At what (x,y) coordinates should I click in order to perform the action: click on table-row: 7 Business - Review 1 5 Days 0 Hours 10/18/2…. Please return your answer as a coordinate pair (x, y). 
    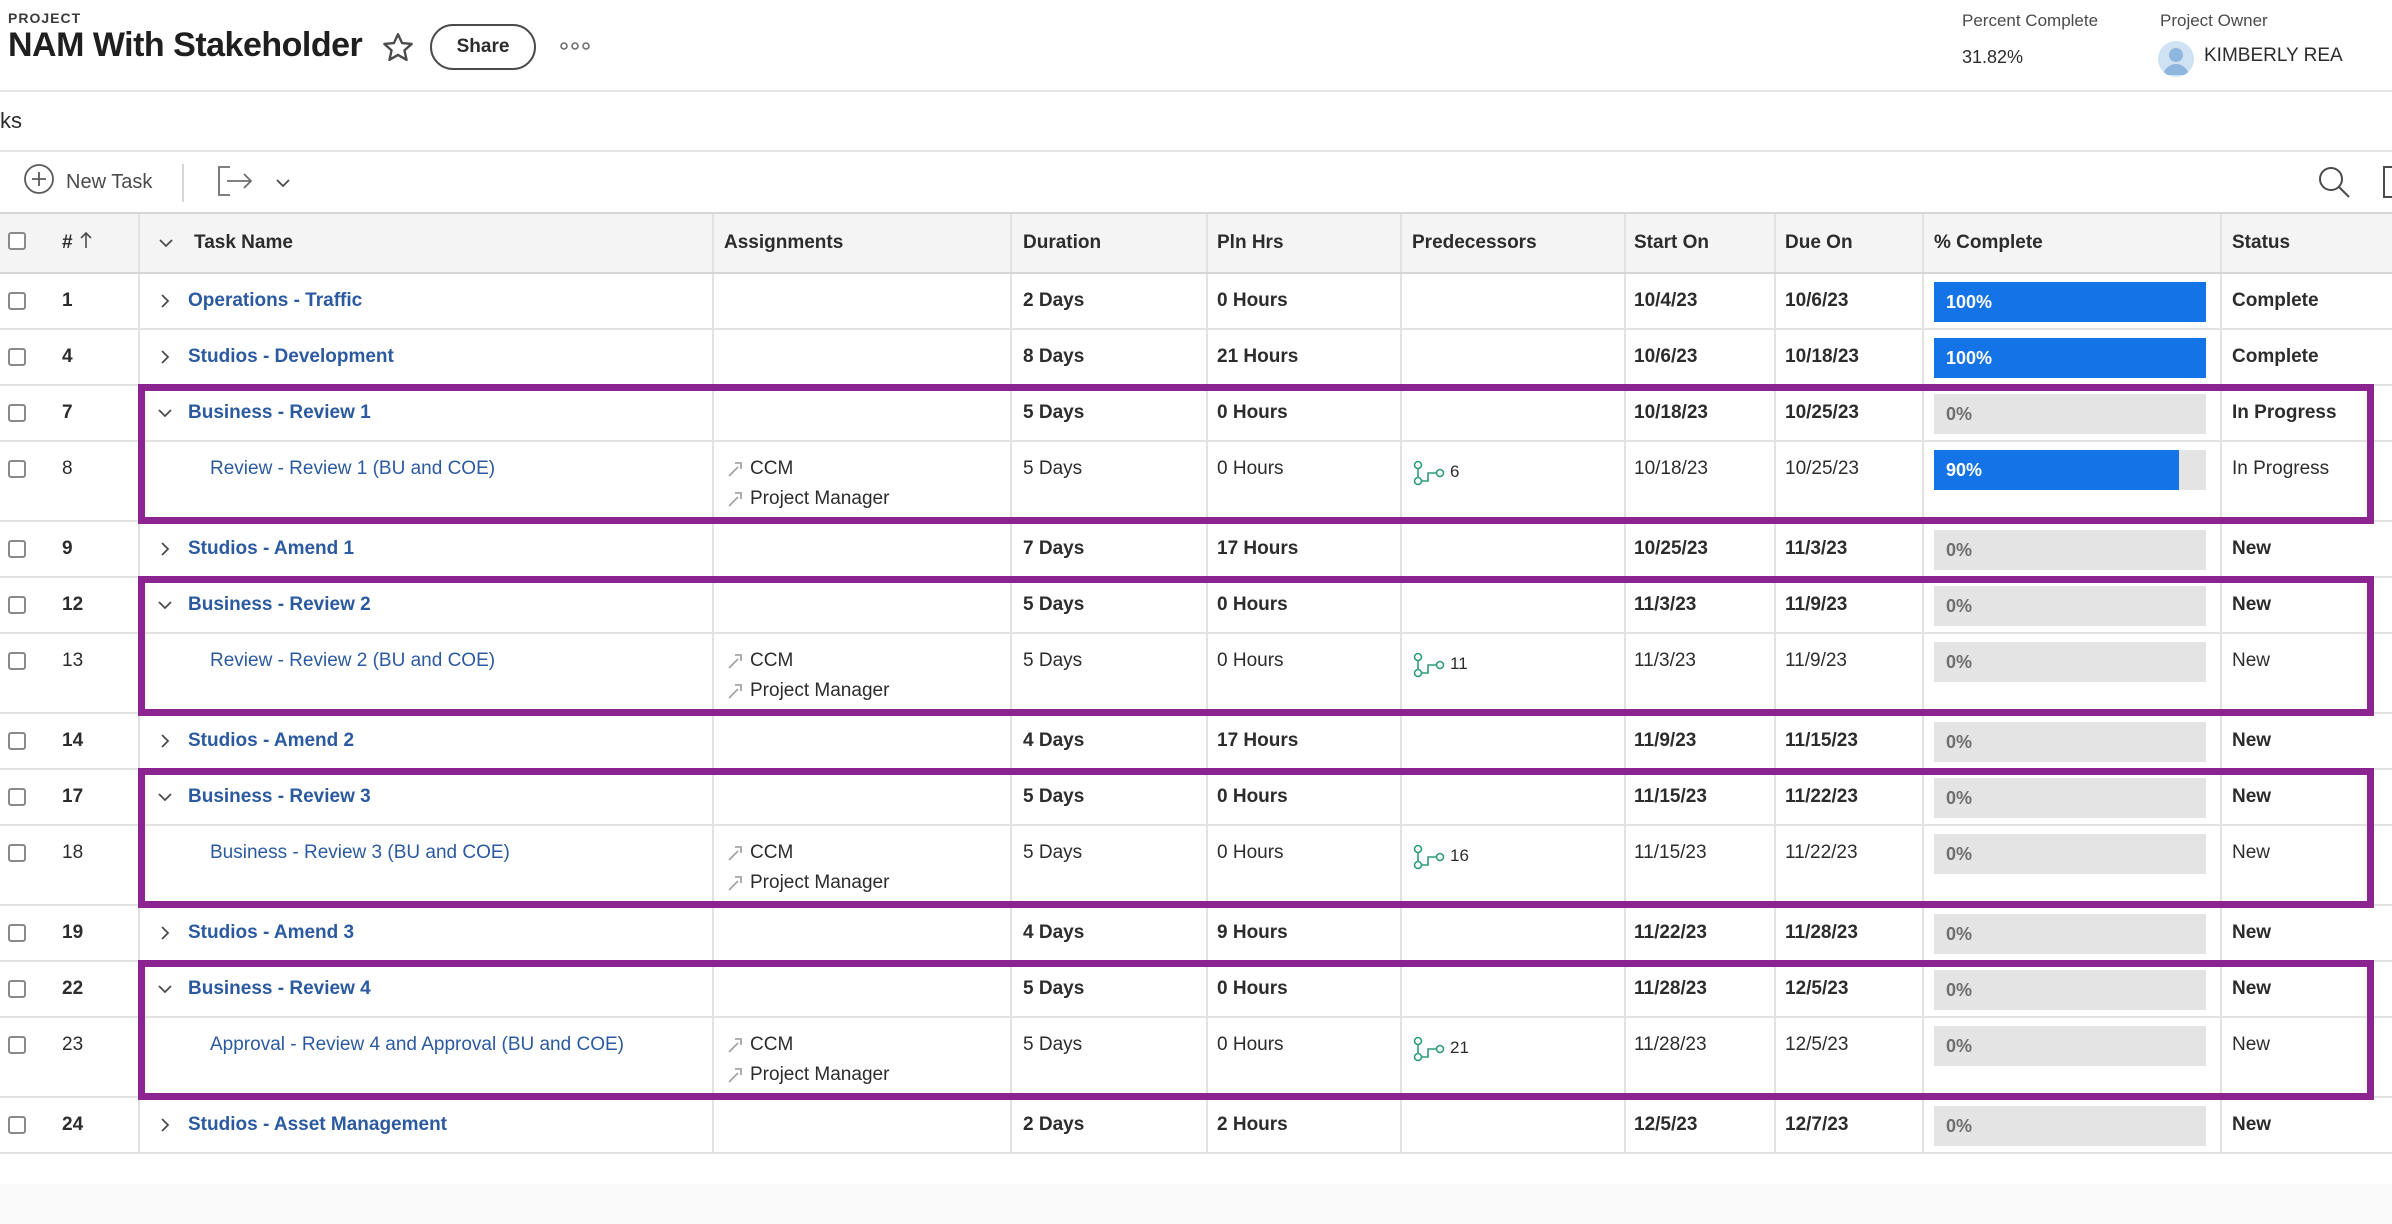
    Looking at the image, I should click on (1196, 414).